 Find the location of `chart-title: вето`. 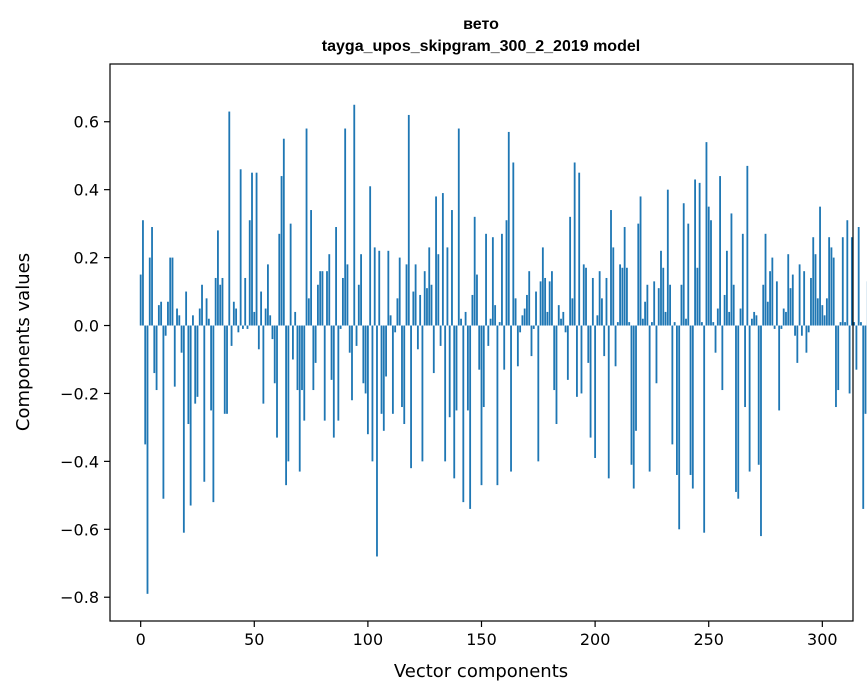

chart-title: вето is located at coordinates (481, 24).